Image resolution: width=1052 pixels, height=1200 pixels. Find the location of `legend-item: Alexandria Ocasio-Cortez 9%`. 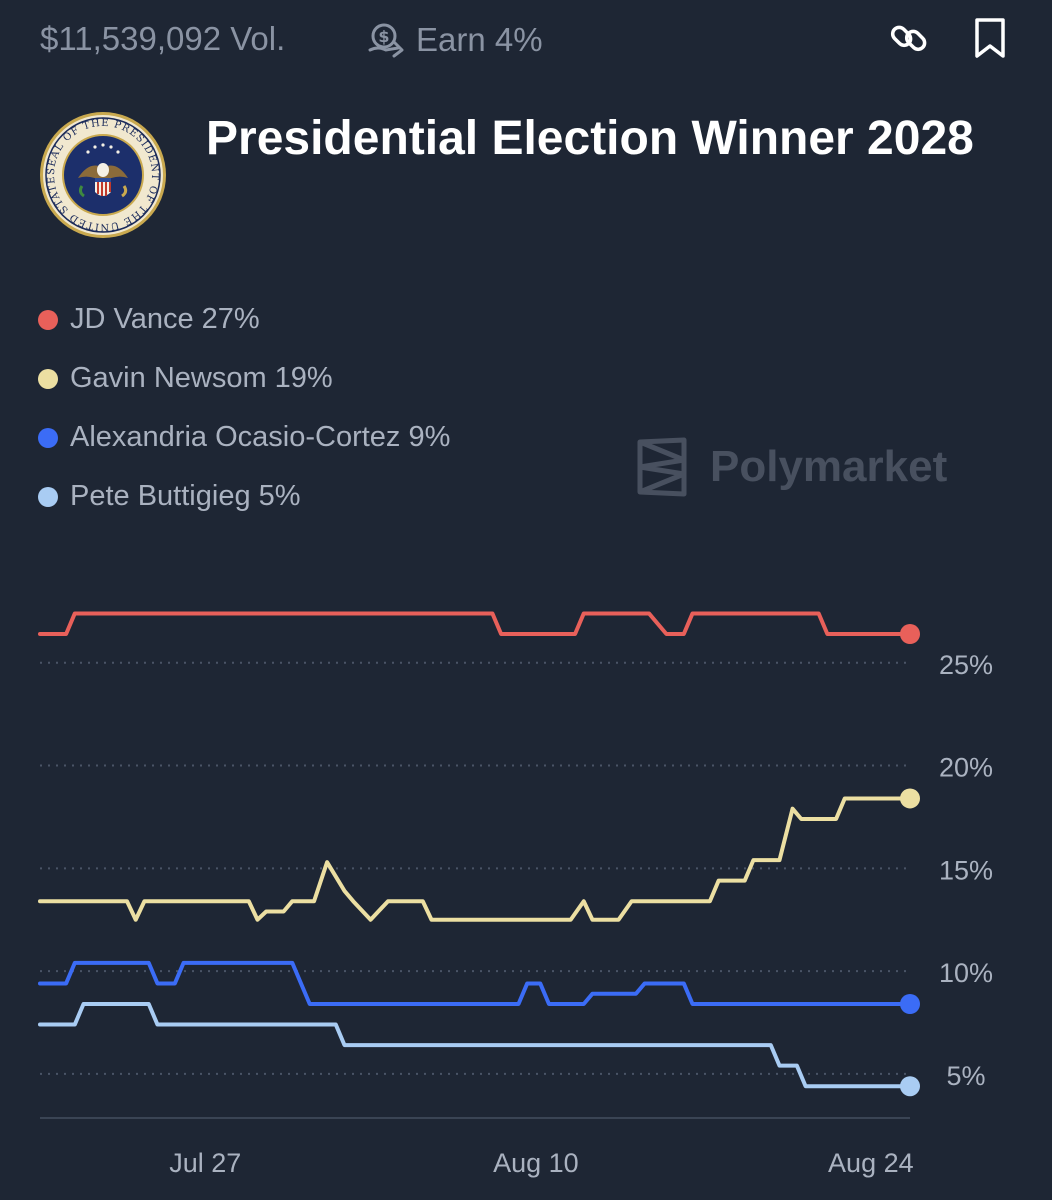

legend-item: Alexandria Ocasio-Cortez 9% is located at coordinates (244, 437).